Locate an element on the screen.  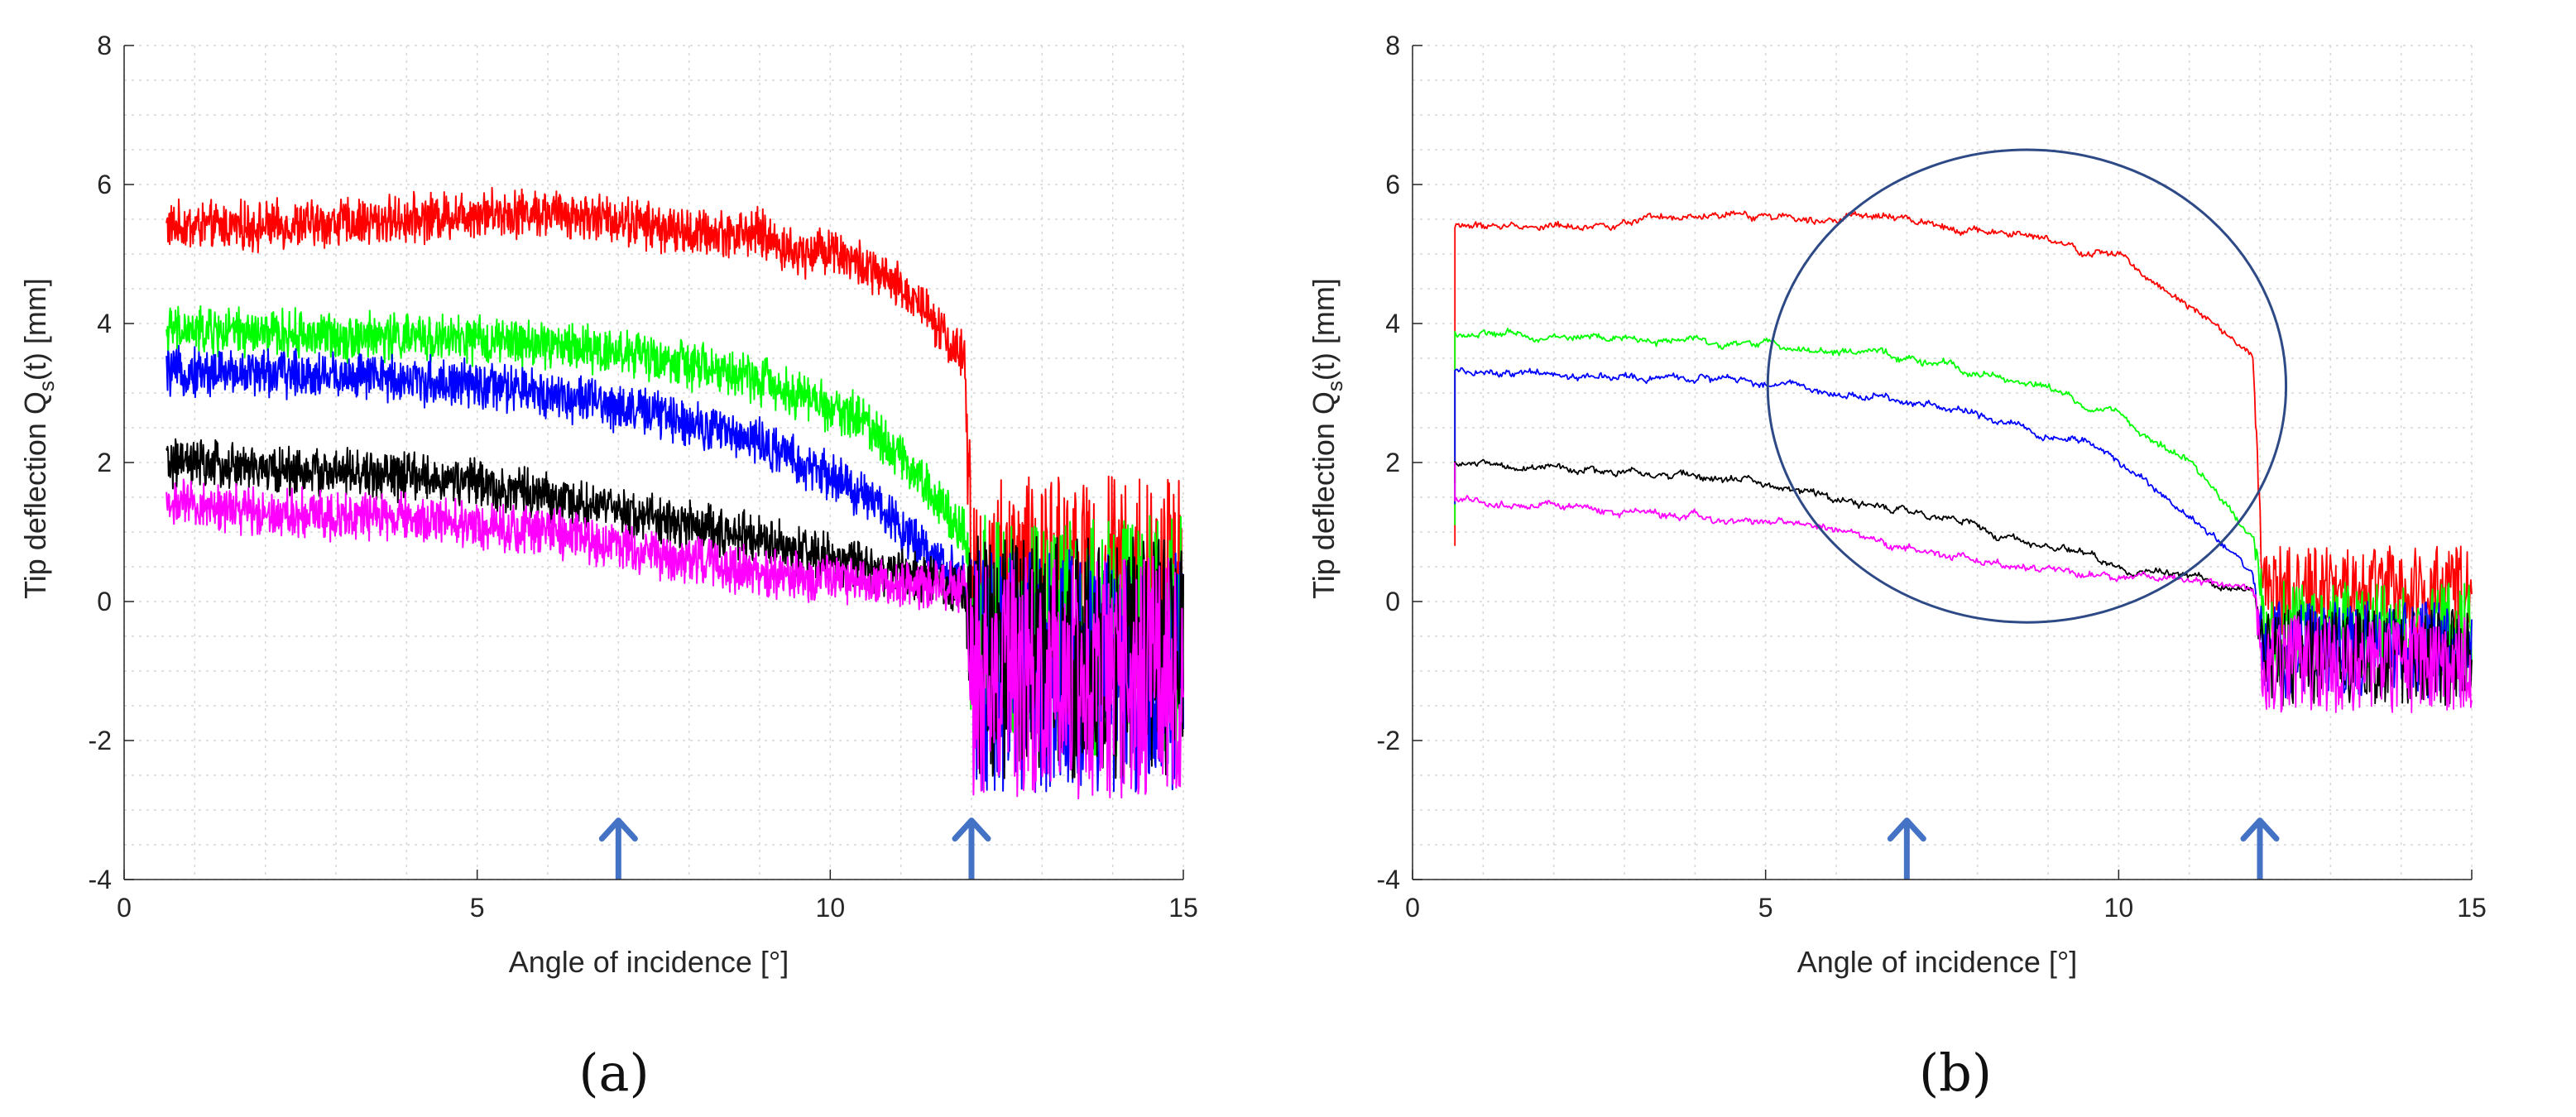
panel-label: (a) is located at coordinates (614, 1073).